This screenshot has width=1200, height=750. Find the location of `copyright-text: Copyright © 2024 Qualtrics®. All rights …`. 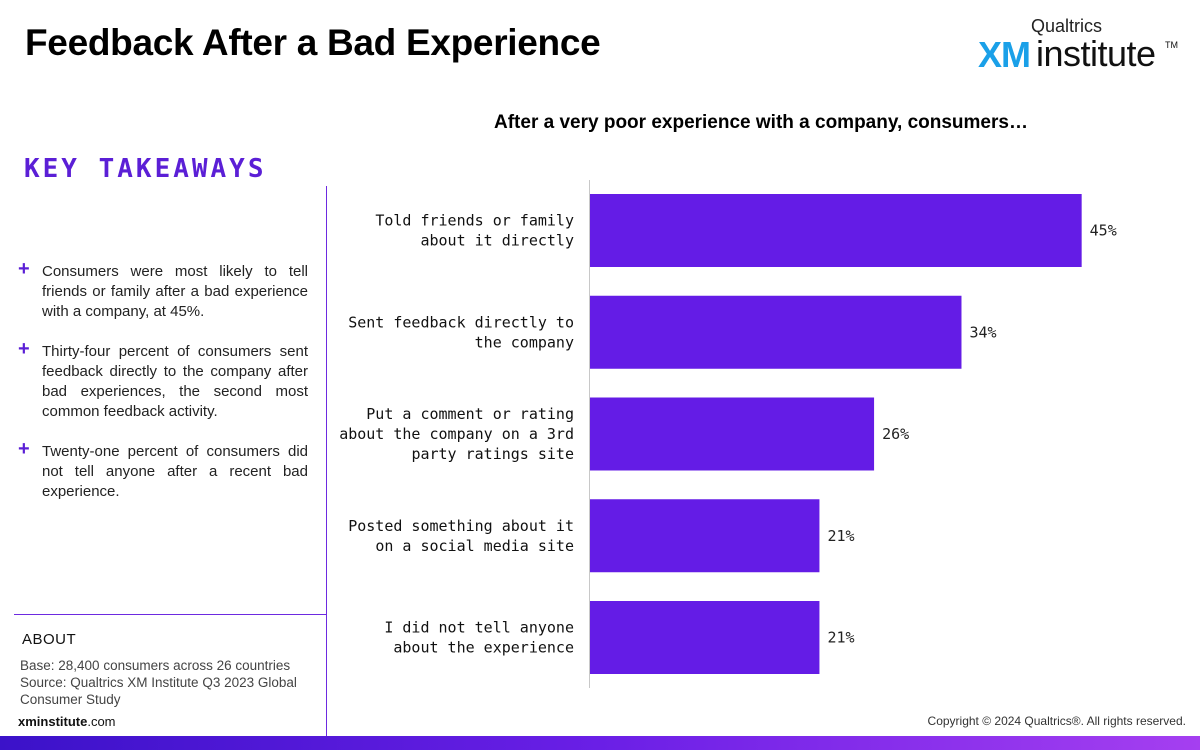

copyright-text: Copyright © 2024 Qualtrics®. All rights … is located at coordinates (1056, 721).